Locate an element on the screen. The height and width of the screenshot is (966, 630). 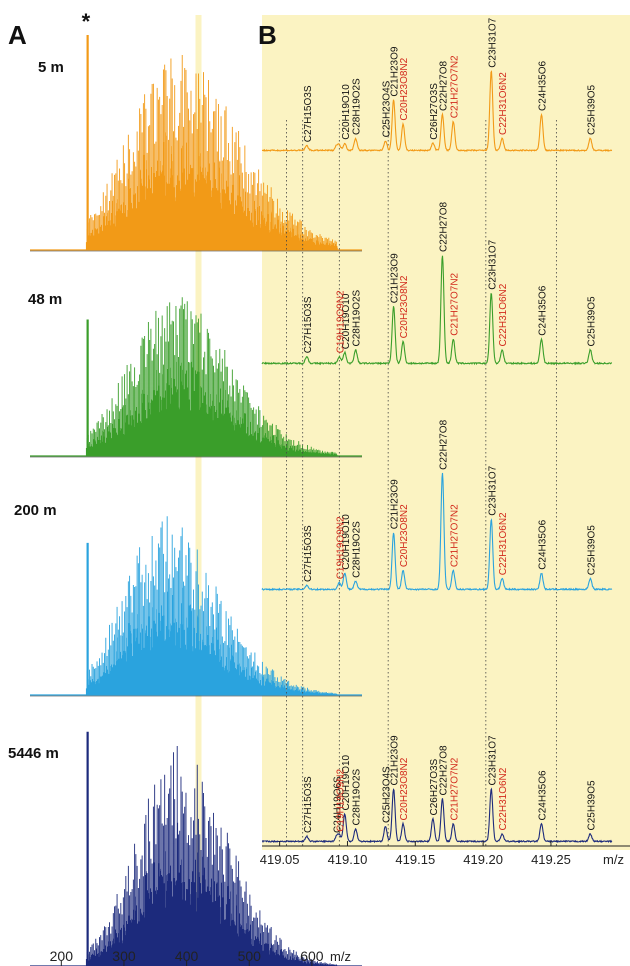
x-tick-label-a: 300 is located at coordinates (124, 956).